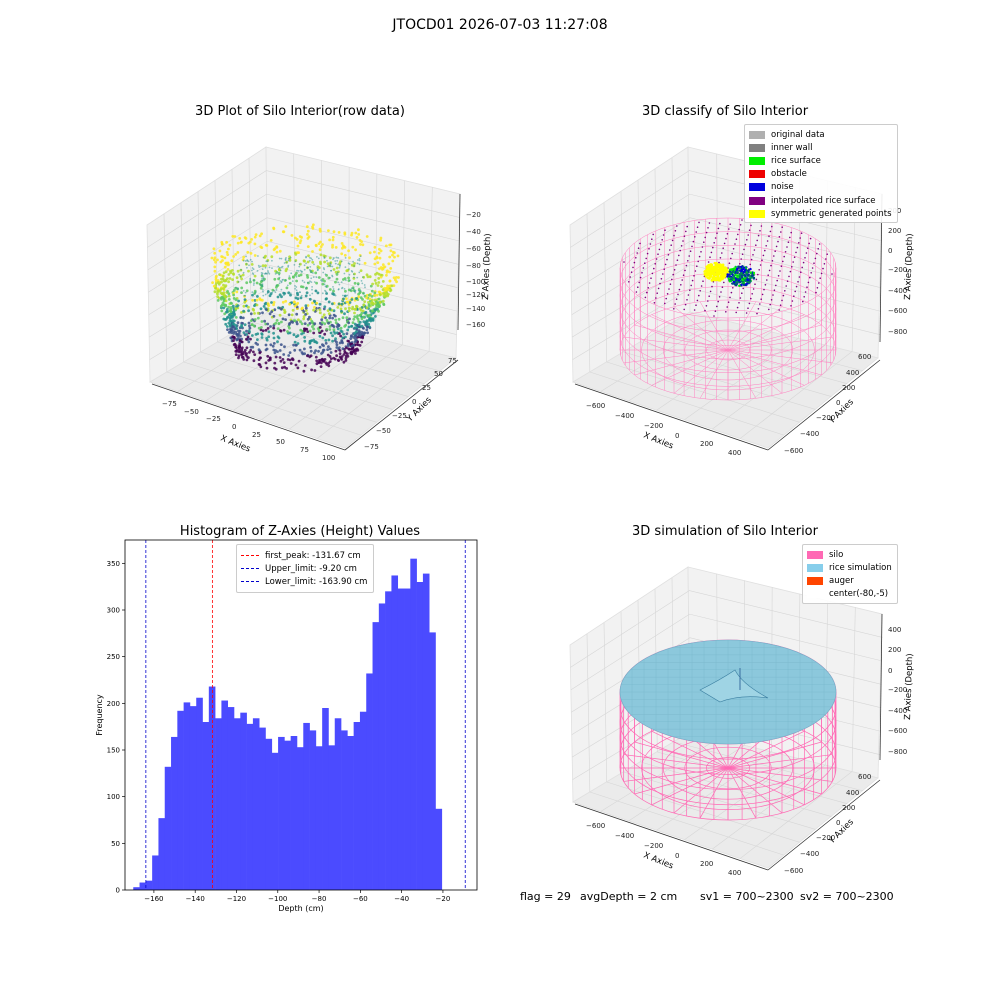 Image resolution: width=1000 pixels, height=1000 pixels. I want to click on plot4-floor-pane, so click(725, 800).